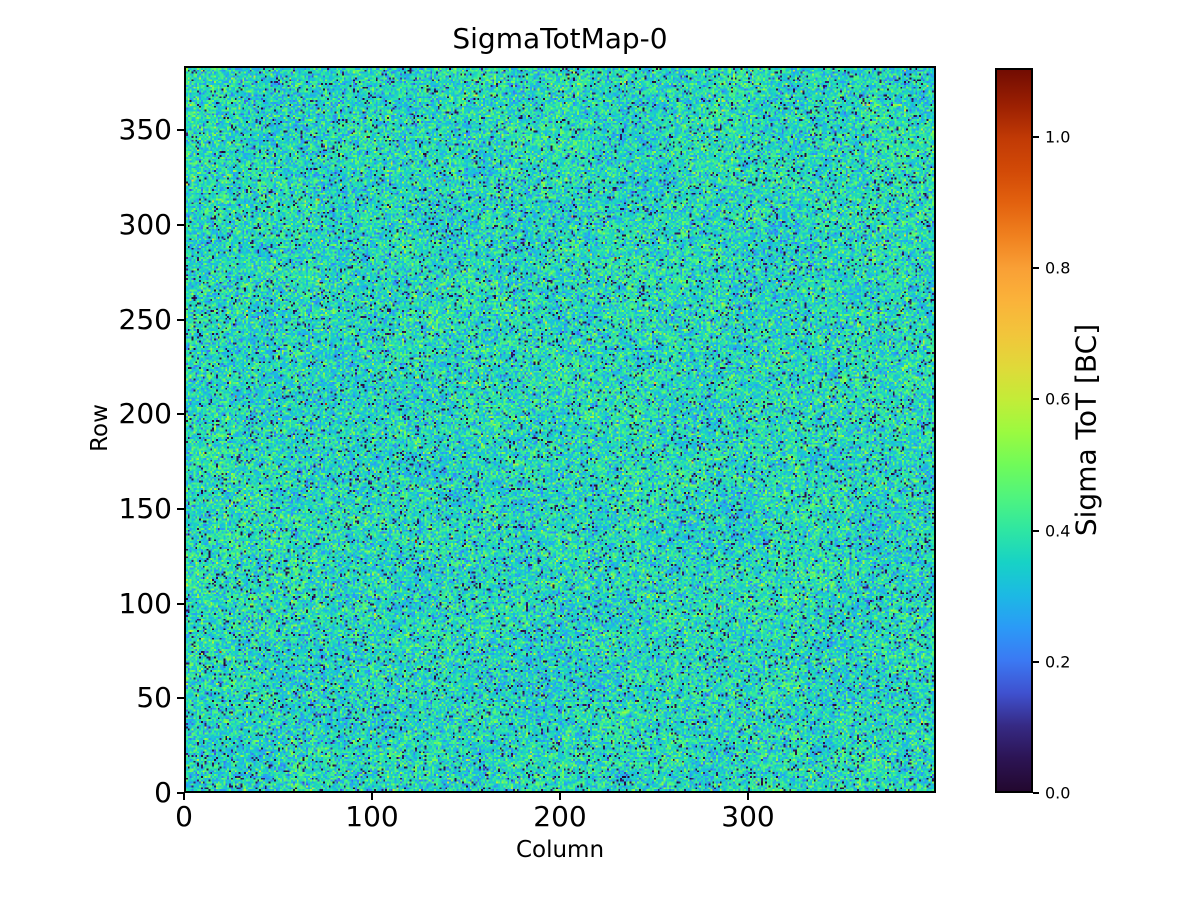 This screenshot has height=900, width=1200. I want to click on colorbar-tick-label: 0.8, so click(1058, 268).